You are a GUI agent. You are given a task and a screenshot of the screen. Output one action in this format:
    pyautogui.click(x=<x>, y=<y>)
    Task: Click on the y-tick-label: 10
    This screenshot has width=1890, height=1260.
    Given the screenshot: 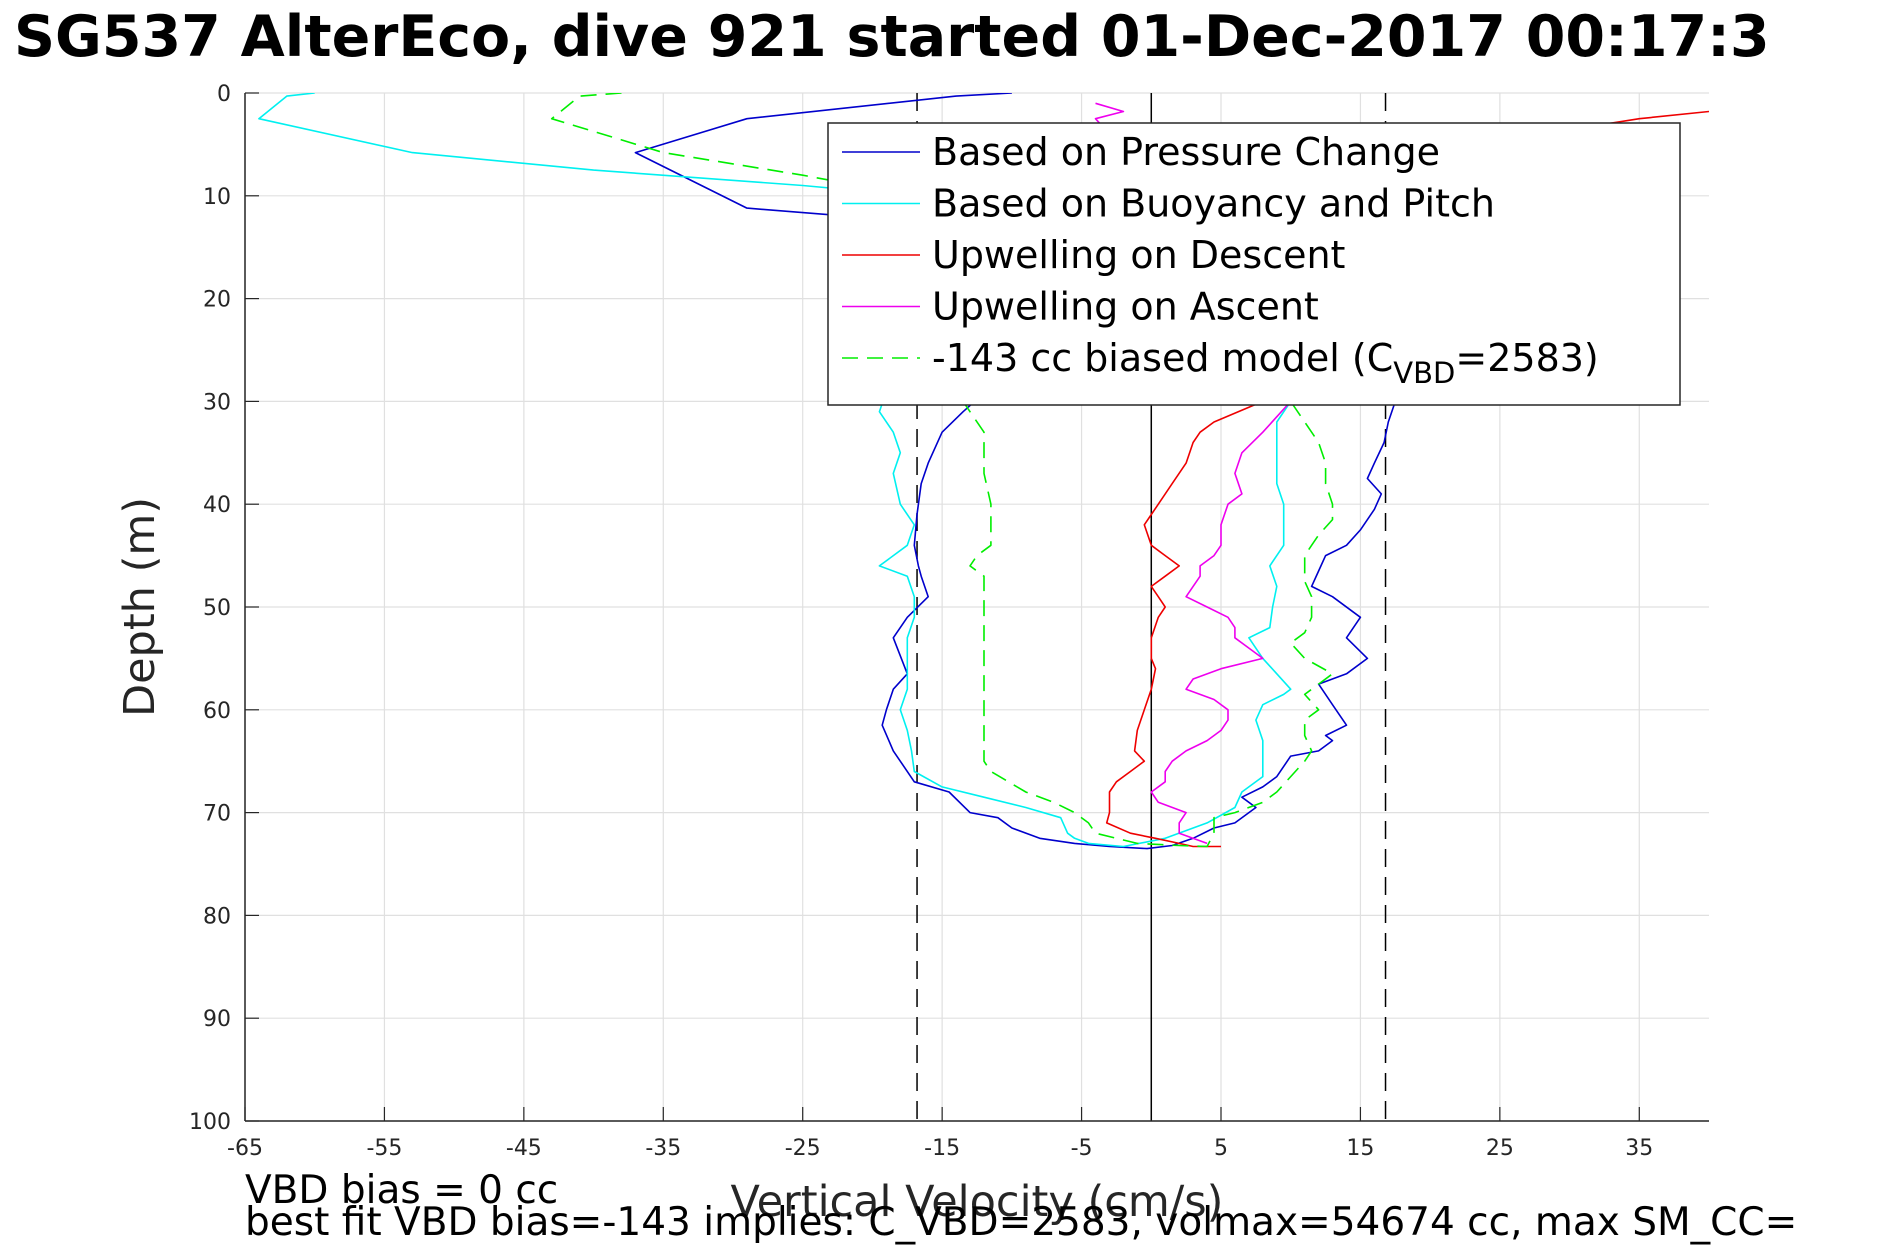 What is the action you would take?
    pyautogui.click(x=217, y=197)
    